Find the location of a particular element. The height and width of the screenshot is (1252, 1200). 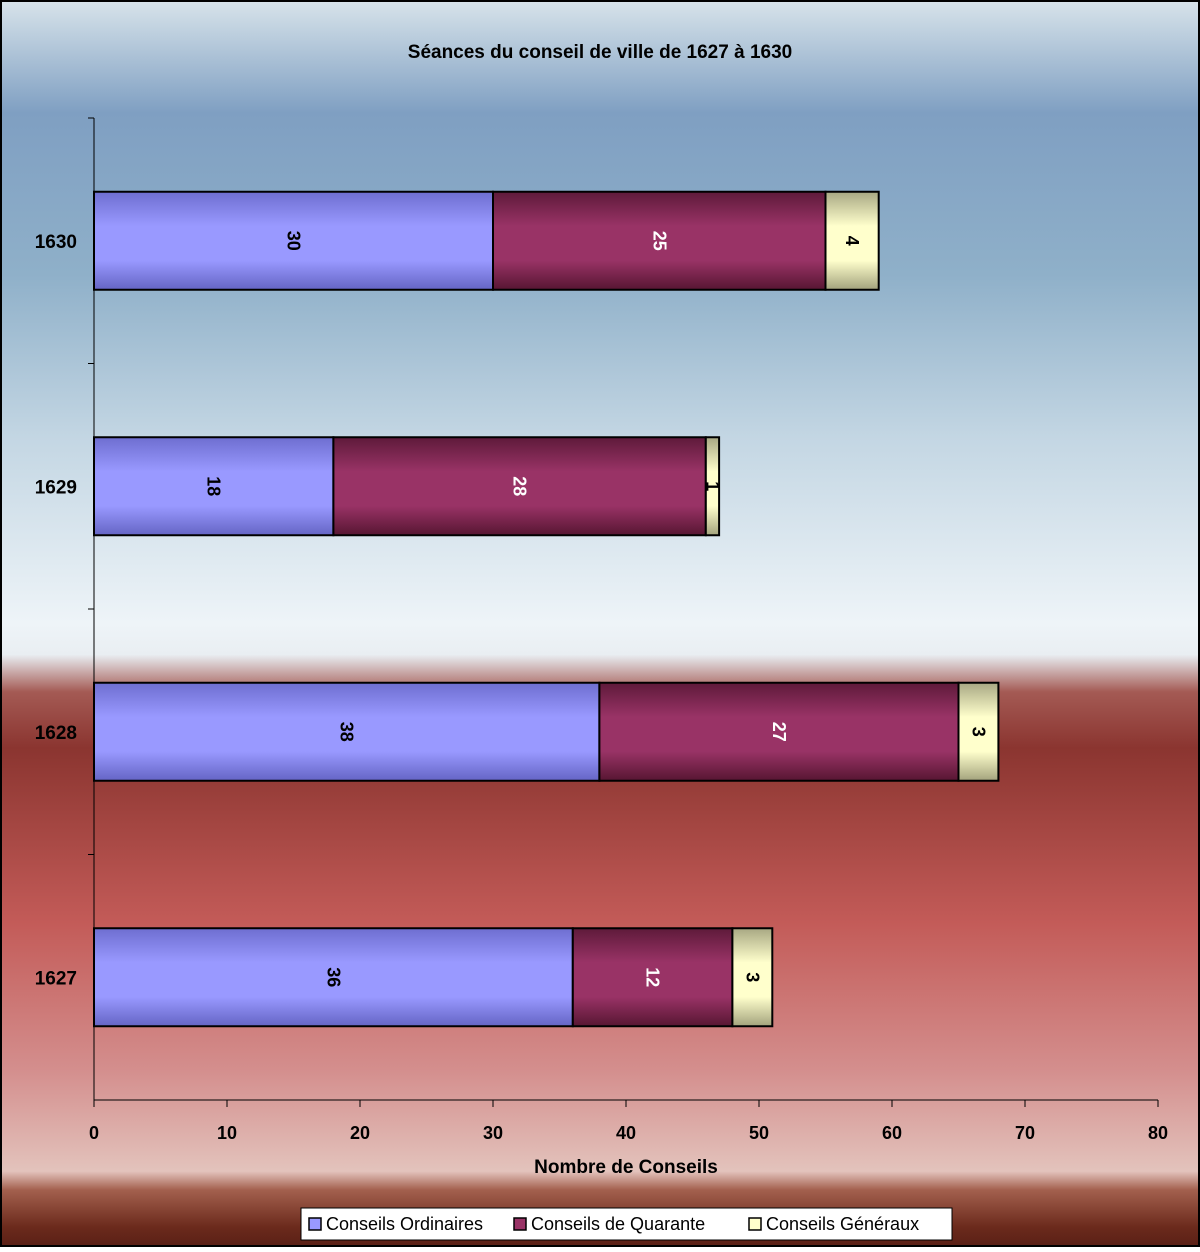

legend-label-conseils-de-quarante: Conseils de Quarante is located at coordinates (618, 1224).